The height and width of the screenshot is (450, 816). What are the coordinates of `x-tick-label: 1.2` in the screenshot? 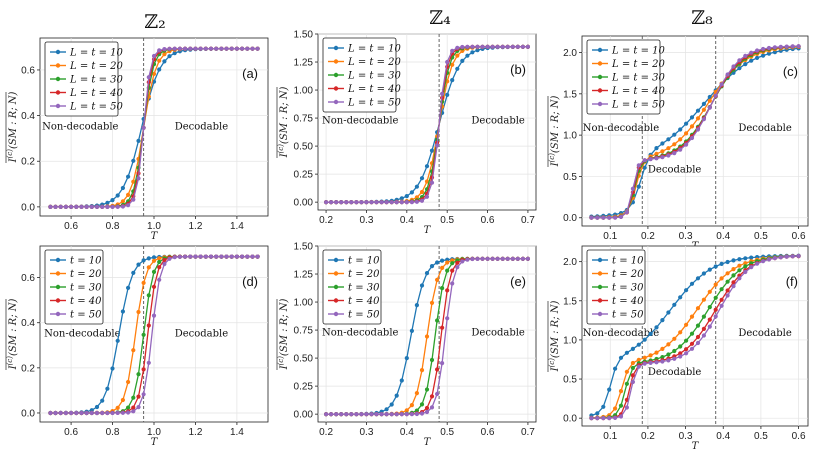 It's located at (196, 432).